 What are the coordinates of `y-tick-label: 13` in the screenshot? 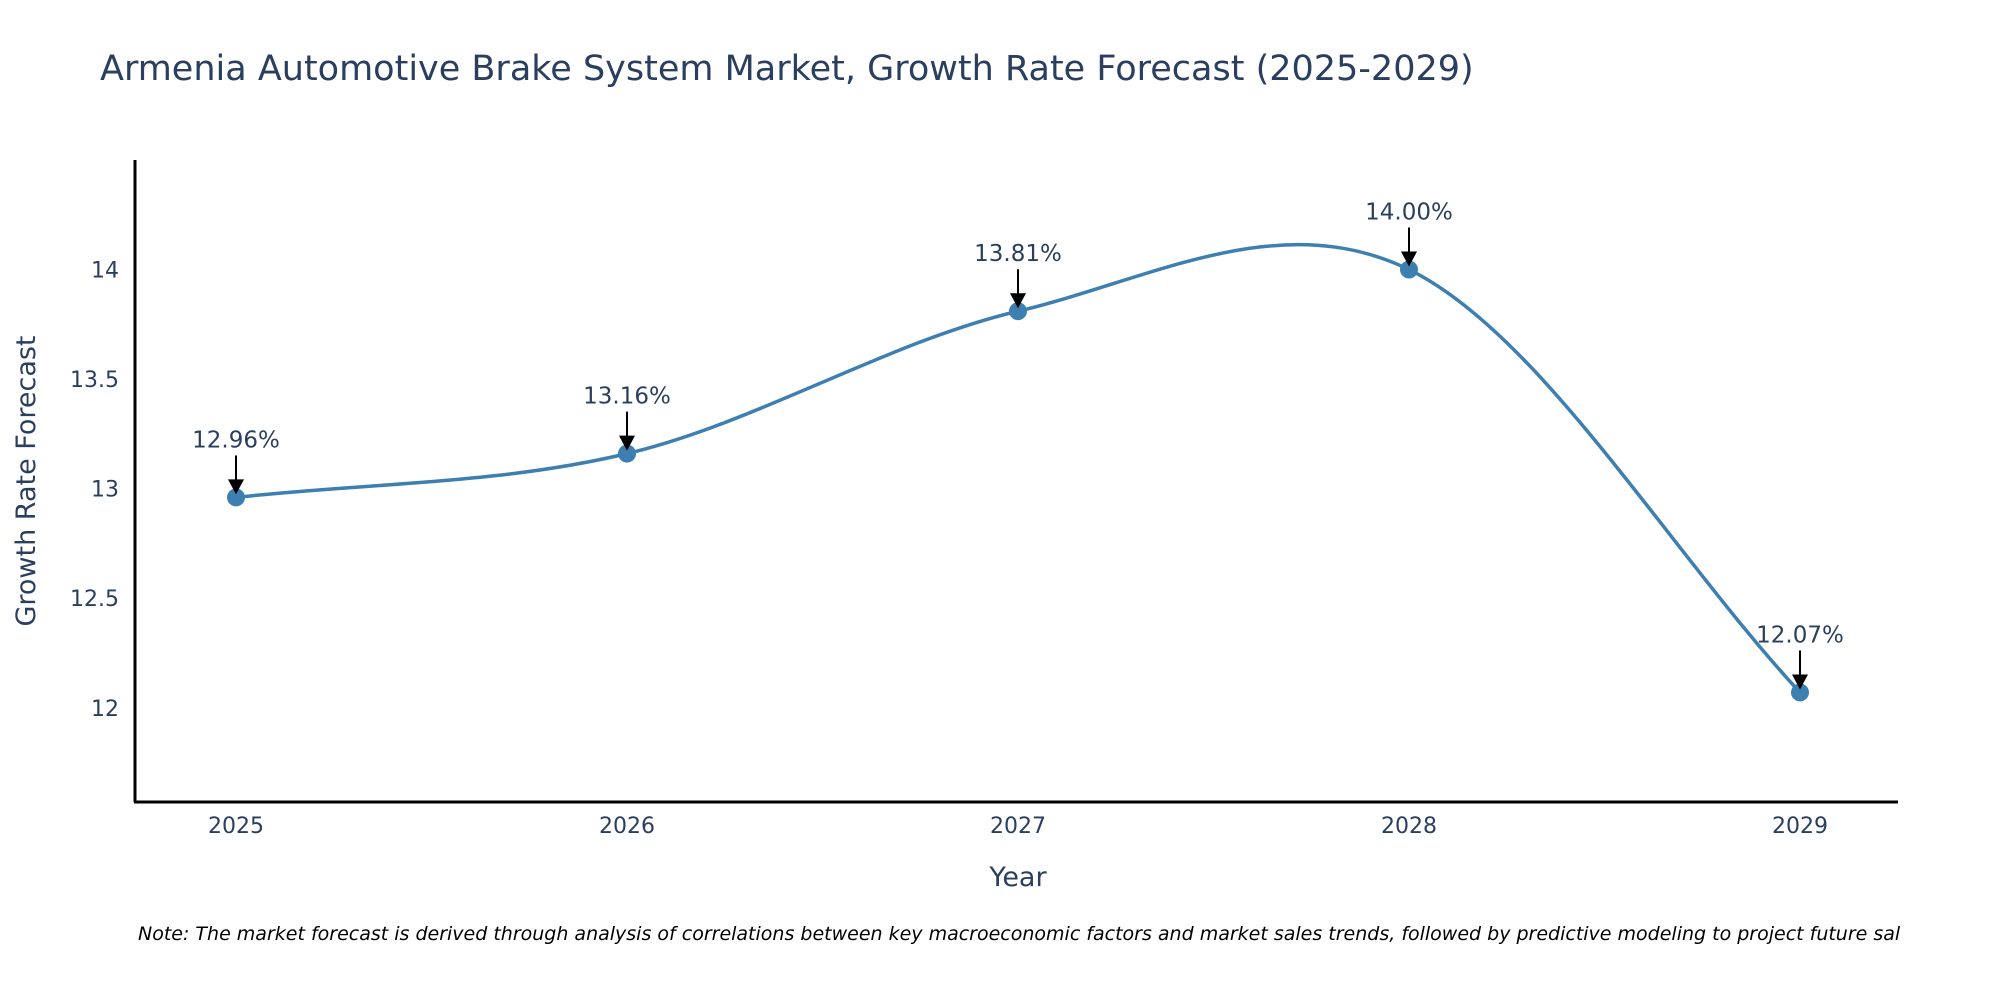 It's located at (105, 490).